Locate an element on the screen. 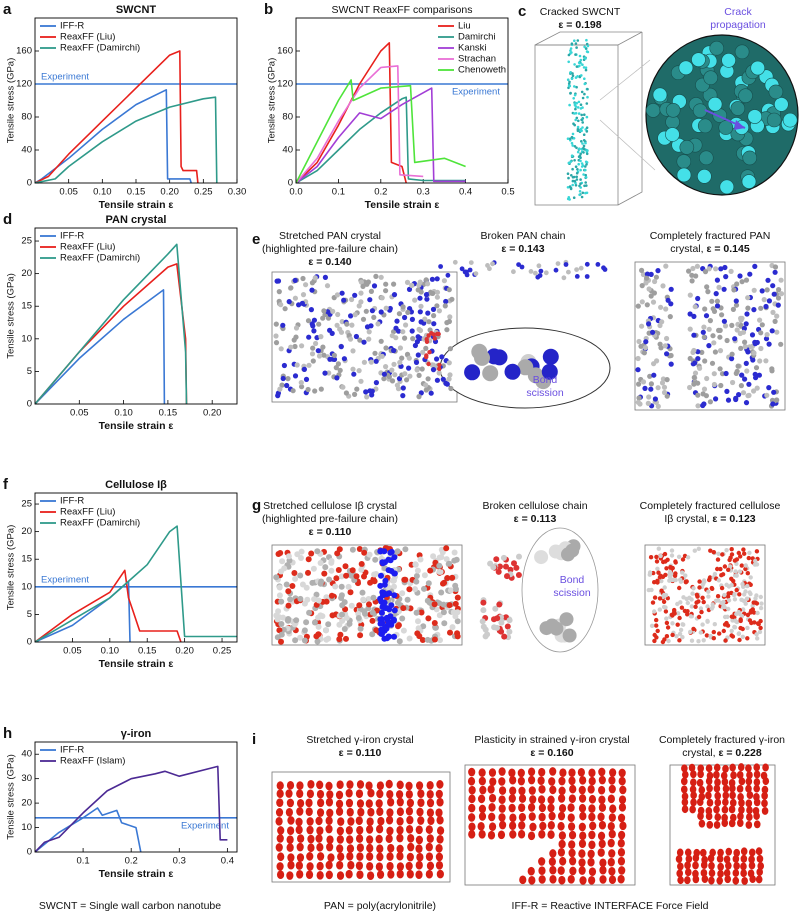  x-tick-label: 0.2 is located at coordinates (131, 861).